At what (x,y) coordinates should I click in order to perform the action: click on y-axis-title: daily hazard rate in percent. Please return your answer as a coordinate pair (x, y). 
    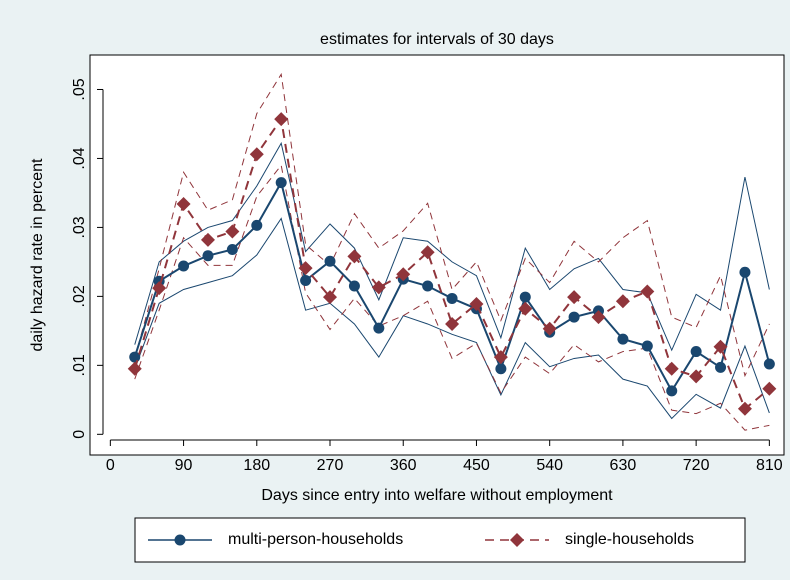
    Looking at the image, I should click on (37, 255).